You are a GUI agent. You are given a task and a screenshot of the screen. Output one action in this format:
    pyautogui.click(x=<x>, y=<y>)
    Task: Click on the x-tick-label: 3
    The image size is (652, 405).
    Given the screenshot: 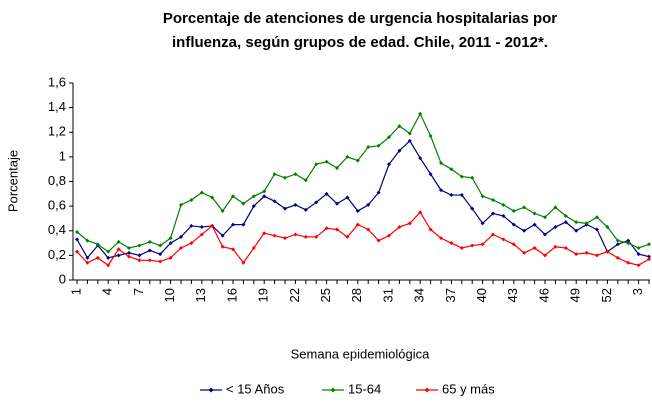 What is the action you would take?
    pyautogui.click(x=637, y=291)
    